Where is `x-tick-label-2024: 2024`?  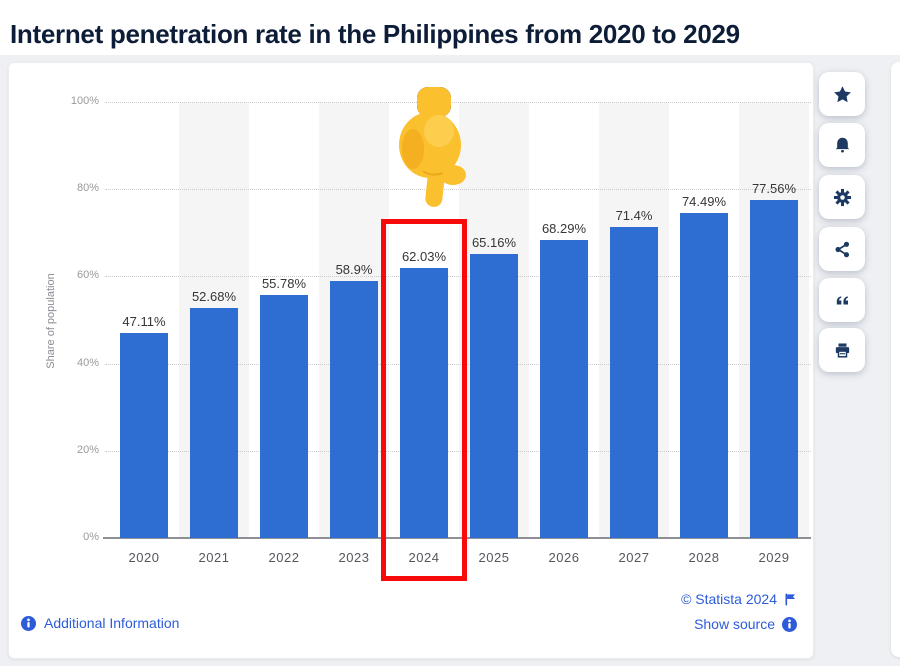 x-tick-label-2024: 2024 is located at coordinates (424, 557).